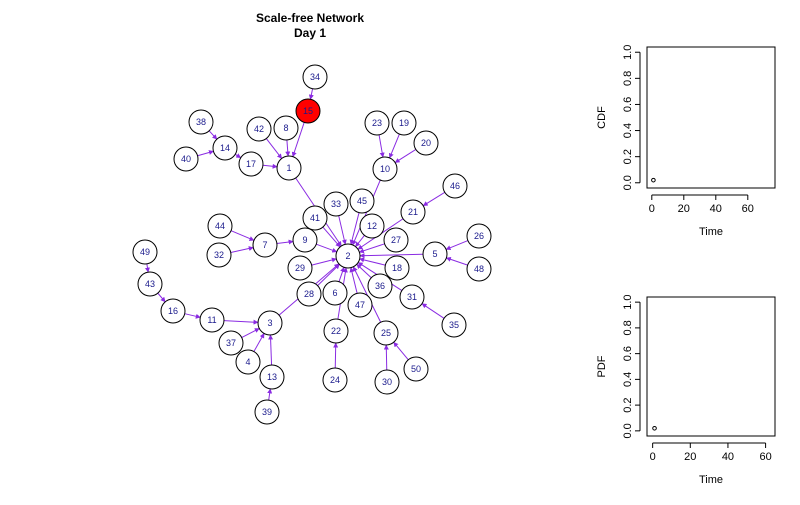 The height and width of the screenshot is (505, 800). Describe the element at coordinates (397, 268) in the screenshot. I see `node-label: 18` at that location.